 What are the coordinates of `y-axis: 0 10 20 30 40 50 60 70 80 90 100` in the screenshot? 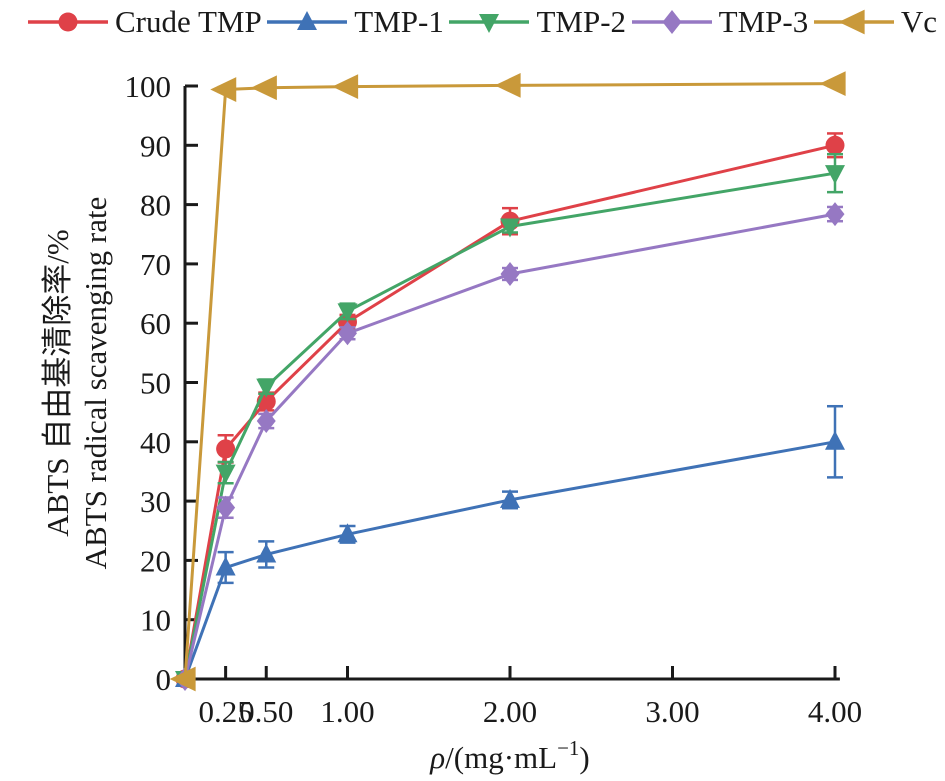 It's located at (161, 383).